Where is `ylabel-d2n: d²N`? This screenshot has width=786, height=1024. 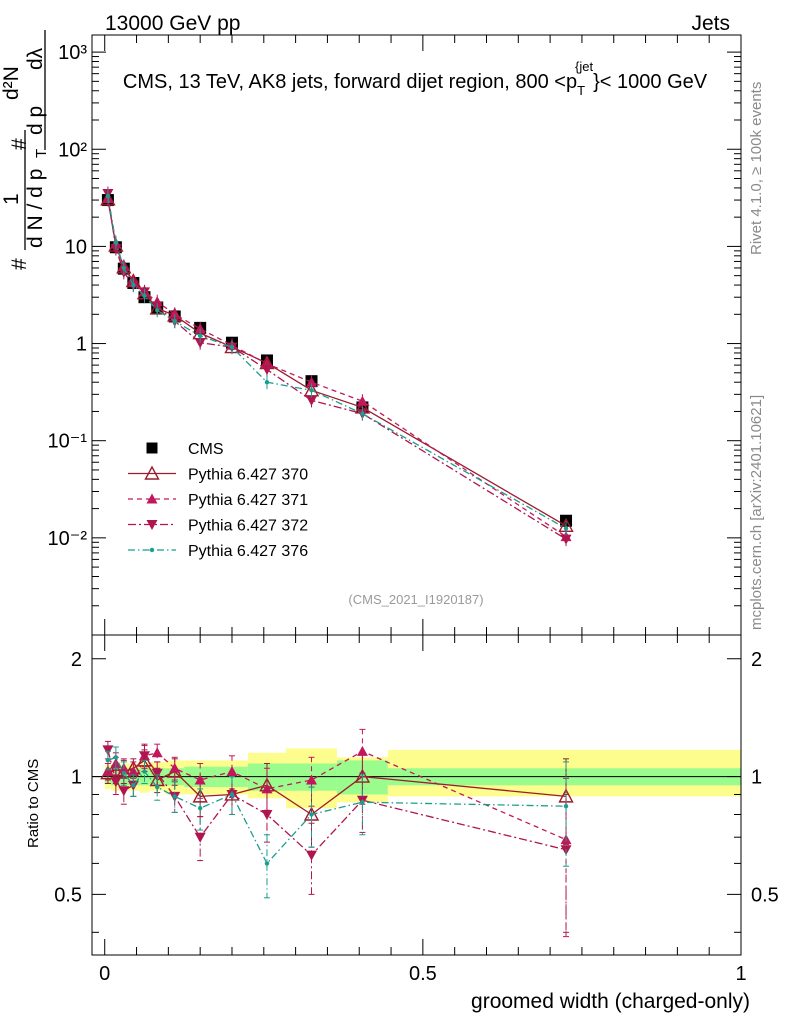 ylabel-d2n: d²N is located at coordinates (11, 83).